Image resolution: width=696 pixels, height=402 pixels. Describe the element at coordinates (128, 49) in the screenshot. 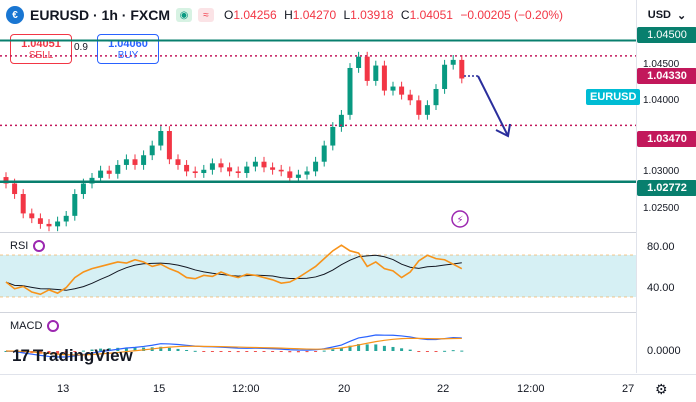

I see `buy-button: 1.04060 BUY` at that location.